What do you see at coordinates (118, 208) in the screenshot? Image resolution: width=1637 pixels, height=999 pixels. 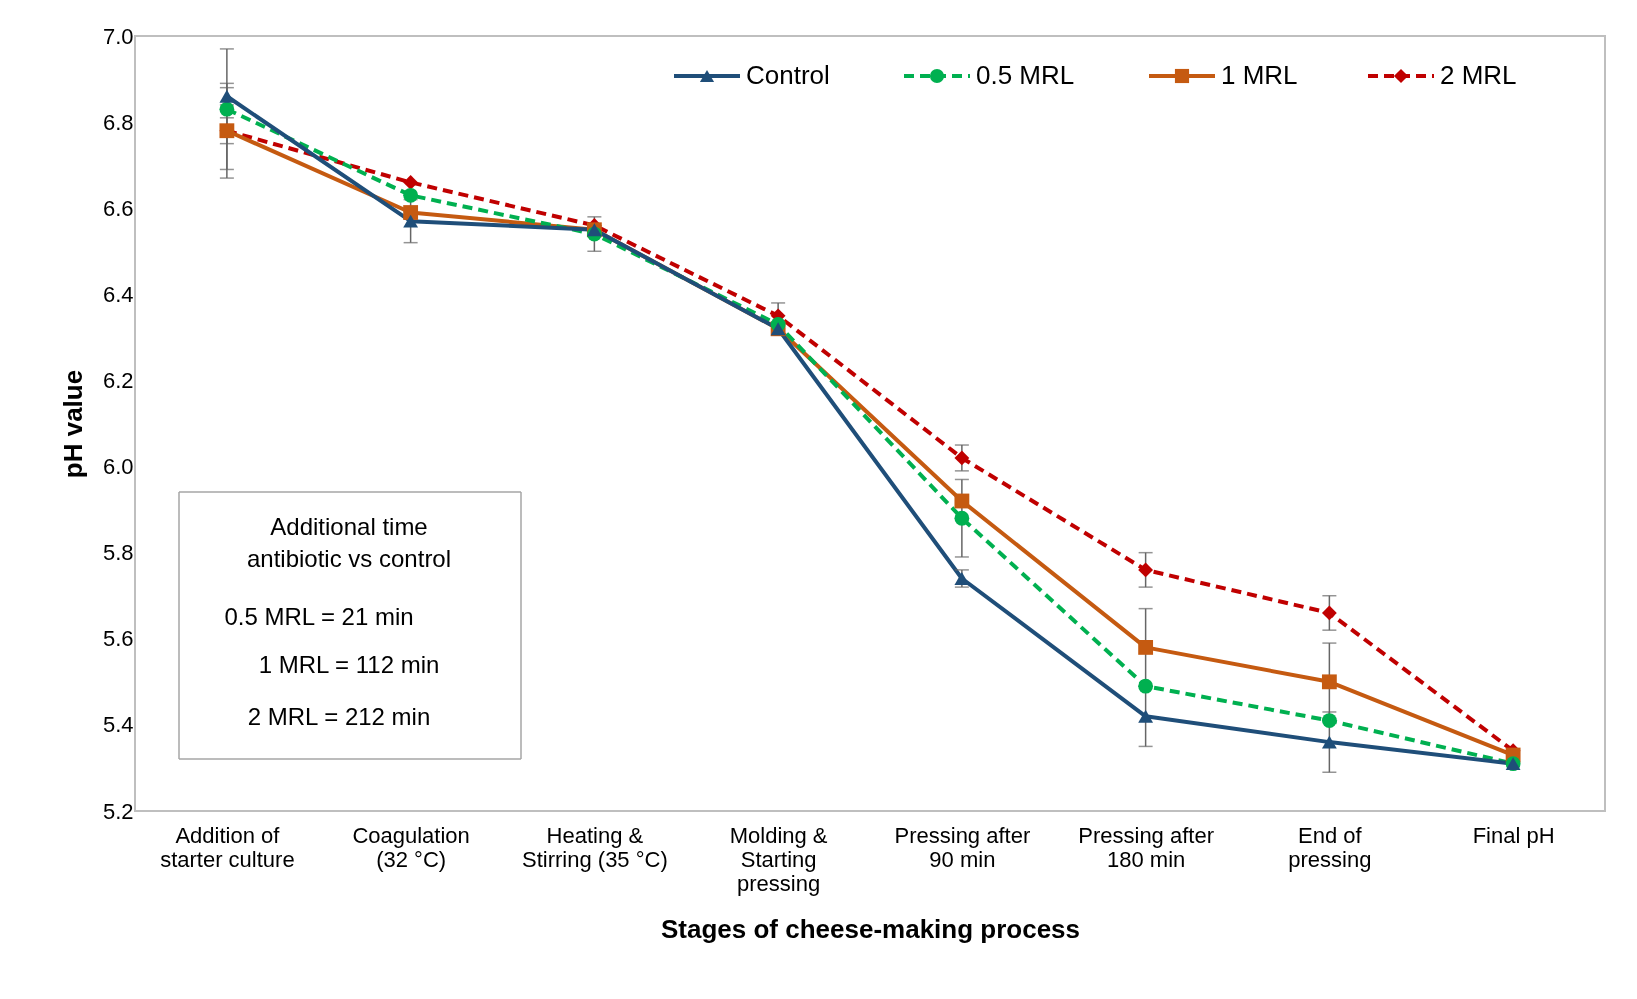 I see `y-tick-label: 6.6` at bounding box center [118, 208].